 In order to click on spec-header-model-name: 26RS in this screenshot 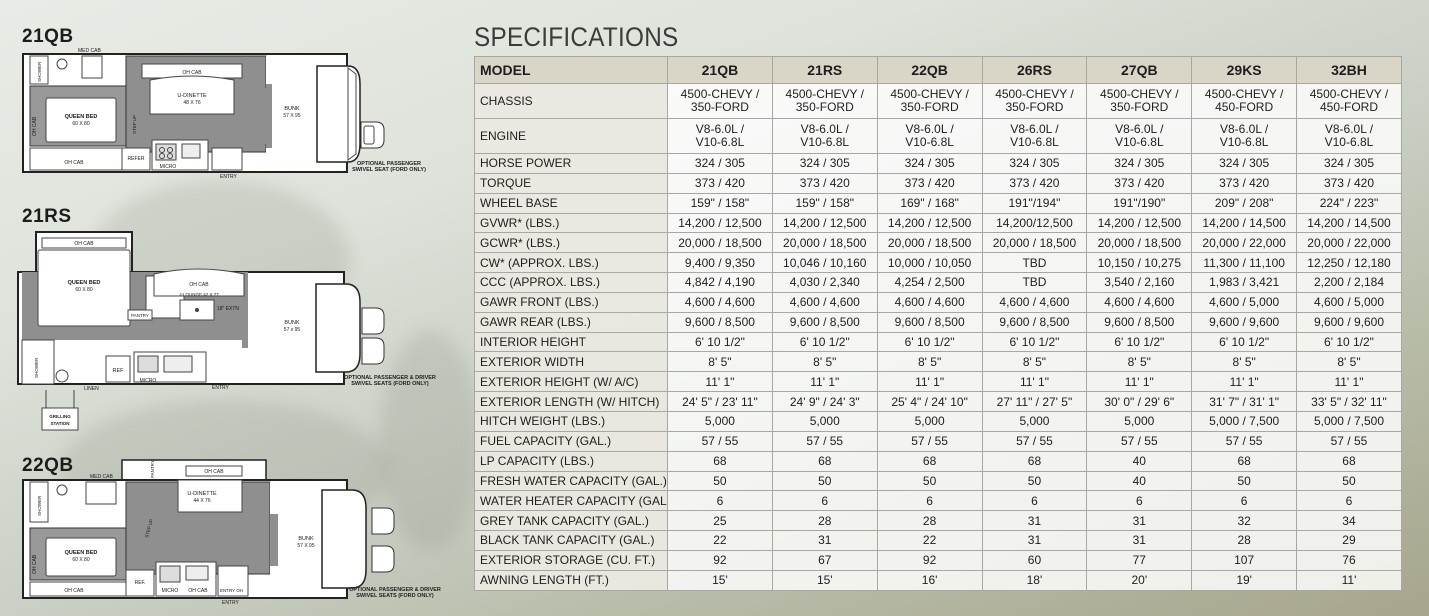, I will do `click(1034, 70)`.